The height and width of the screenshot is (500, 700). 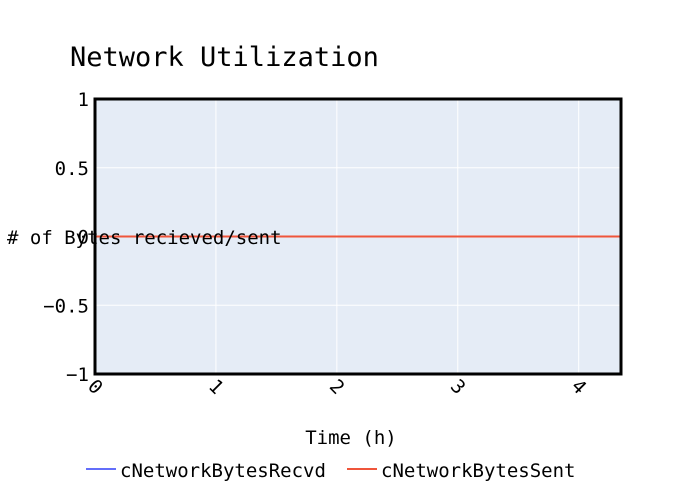 What do you see at coordinates (66, 306) in the screenshot?
I see `y-tick-label: −0.5` at bounding box center [66, 306].